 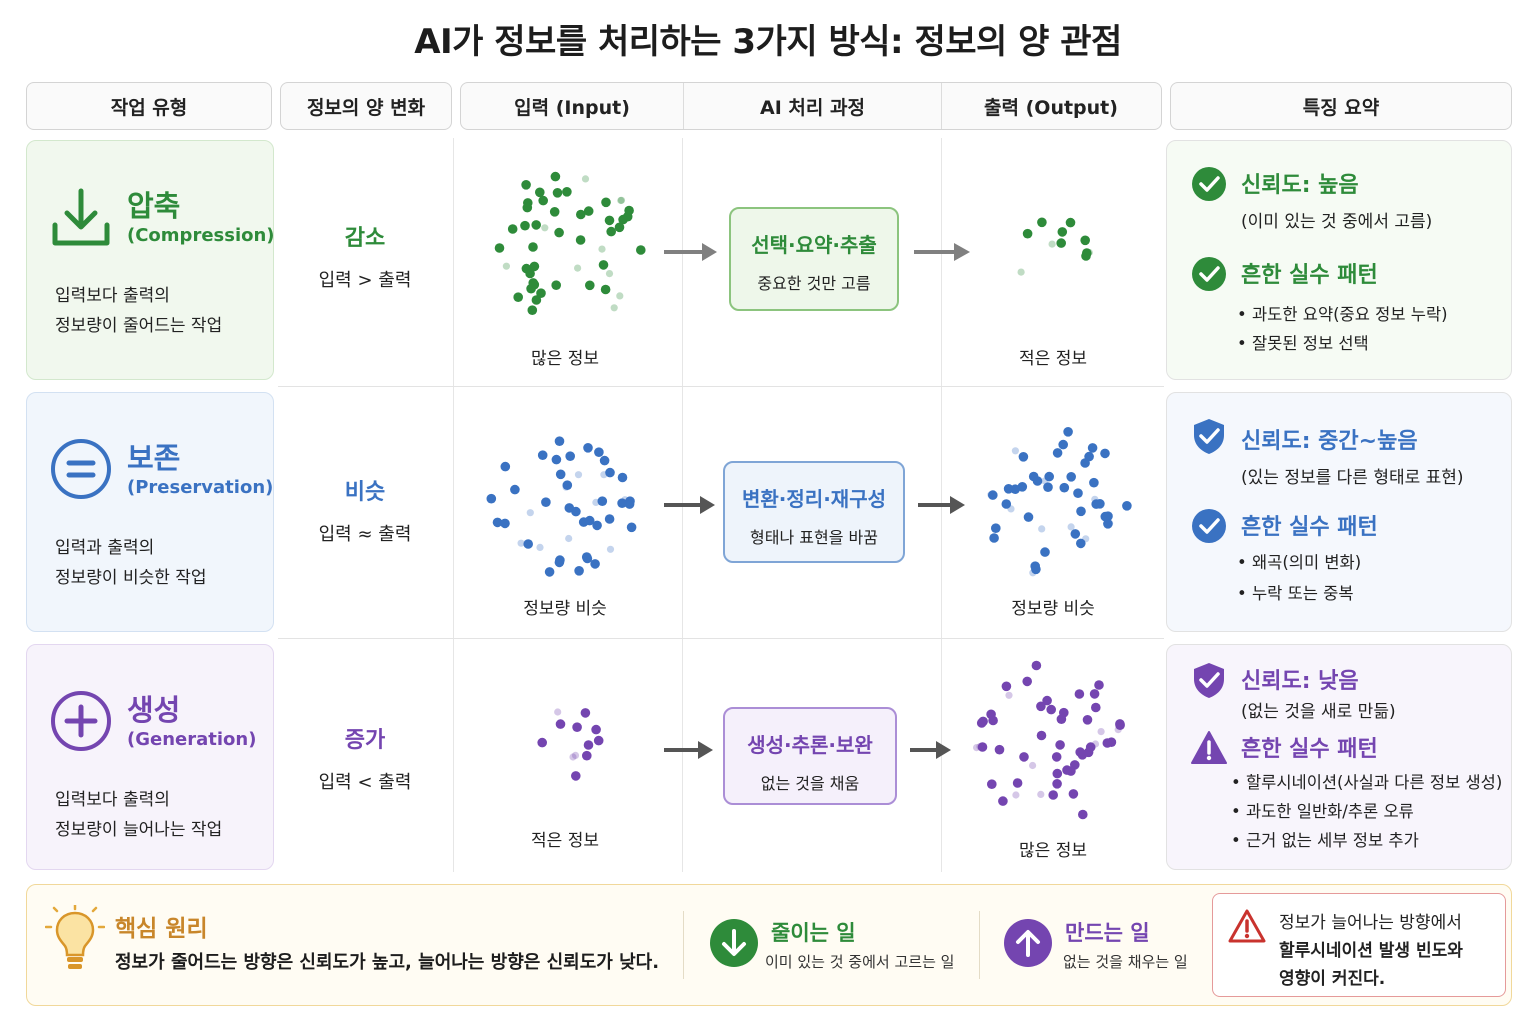 I want to click on change-cell-generation: 증가 입력 < 출력, so click(x=365, y=758).